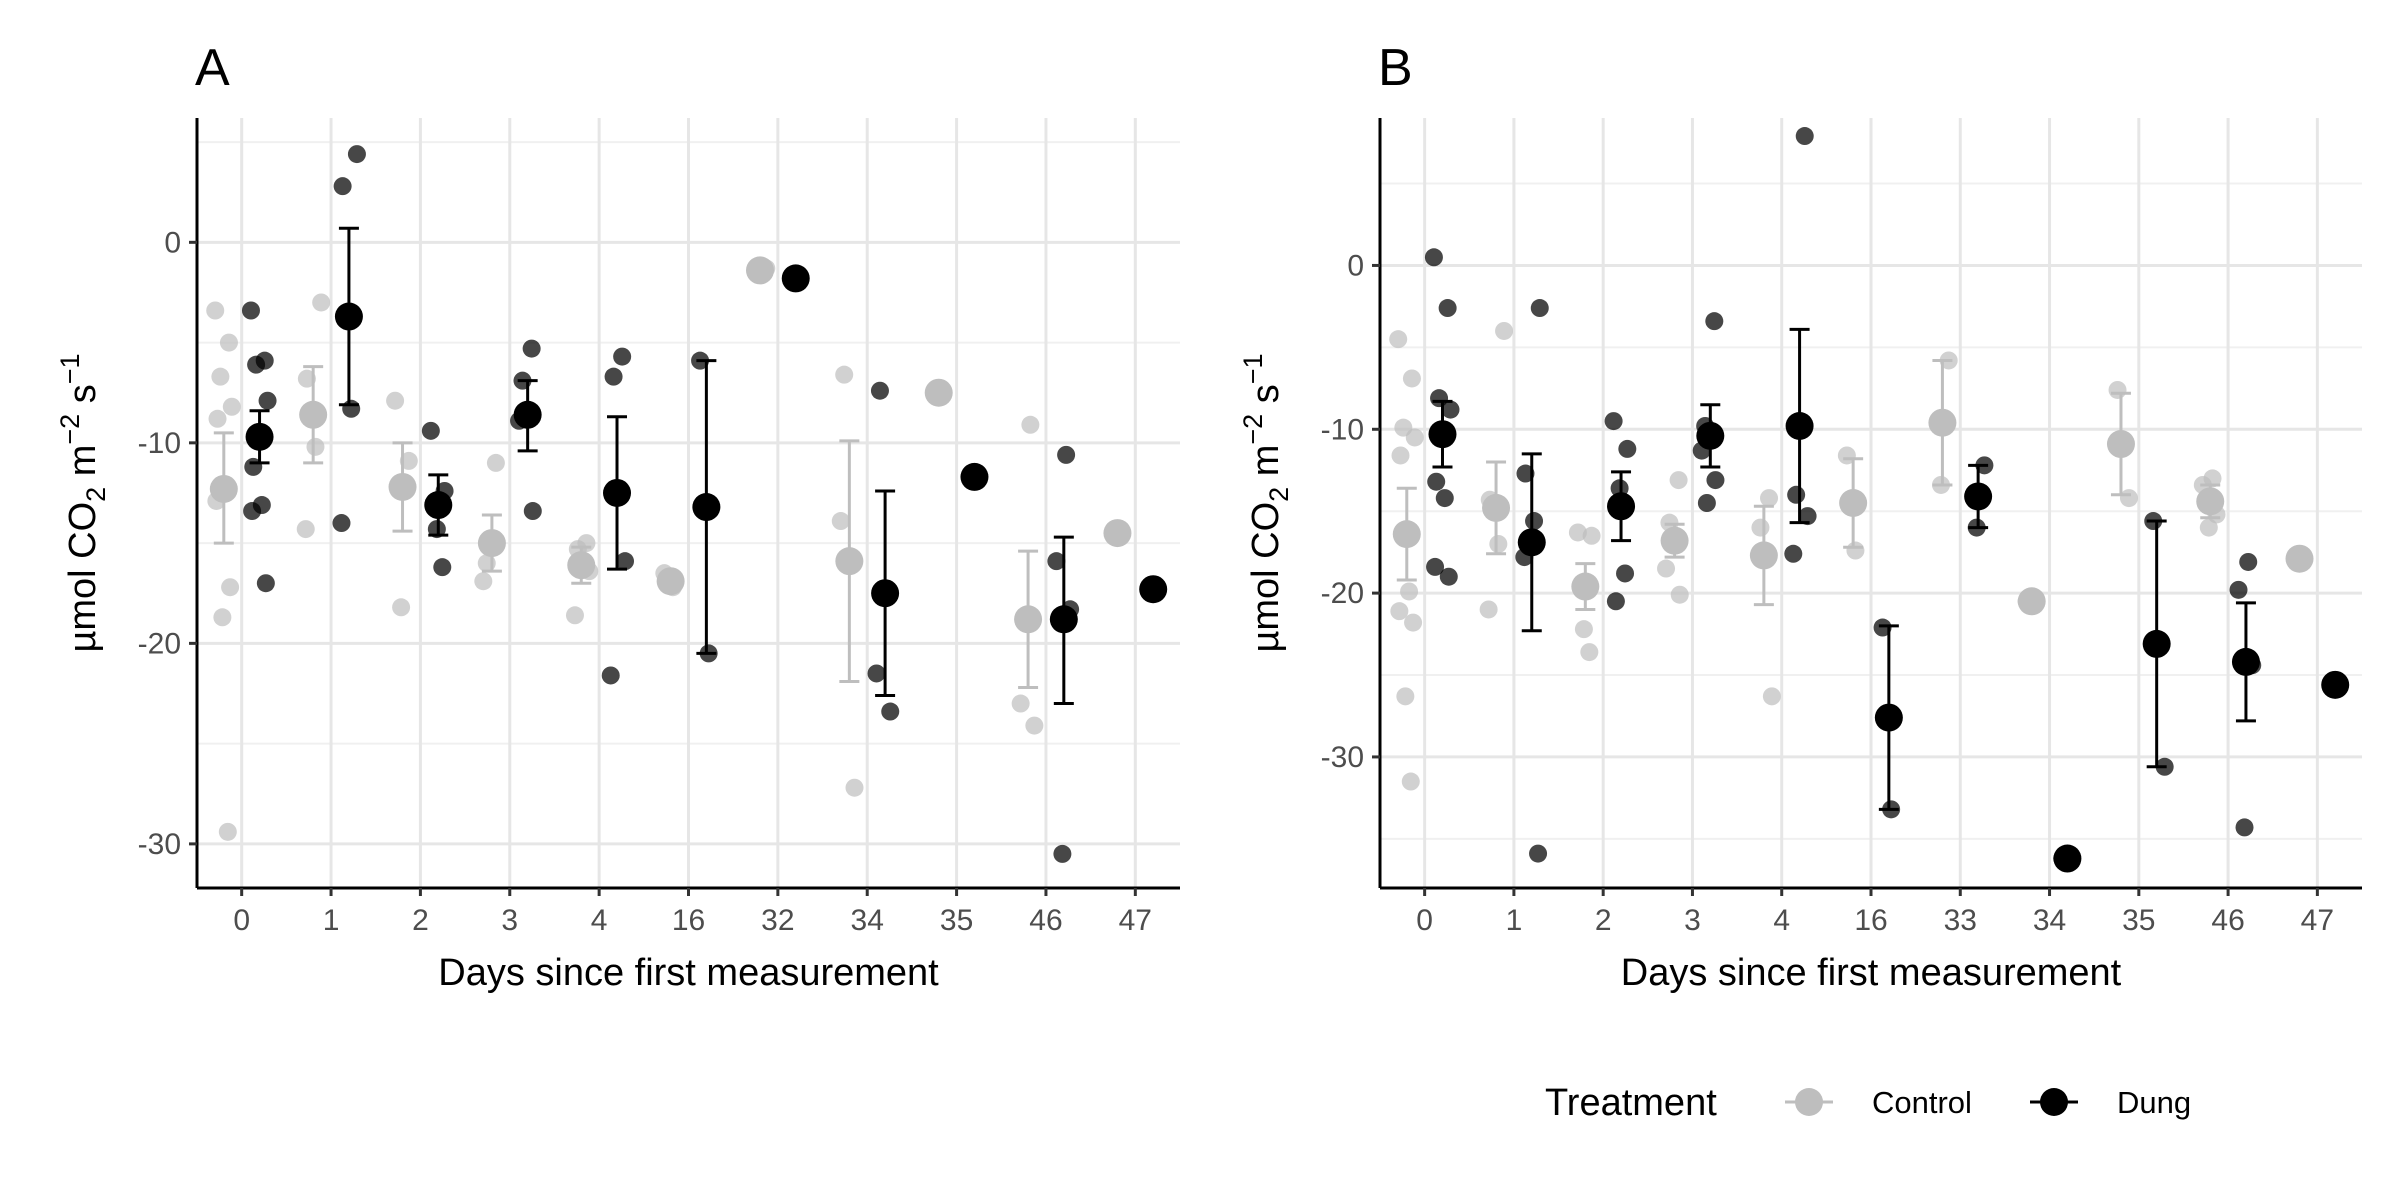 The width and height of the screenshot is (2400, 1200). I want to click on x-tick-label: 4, so click(599, 920).